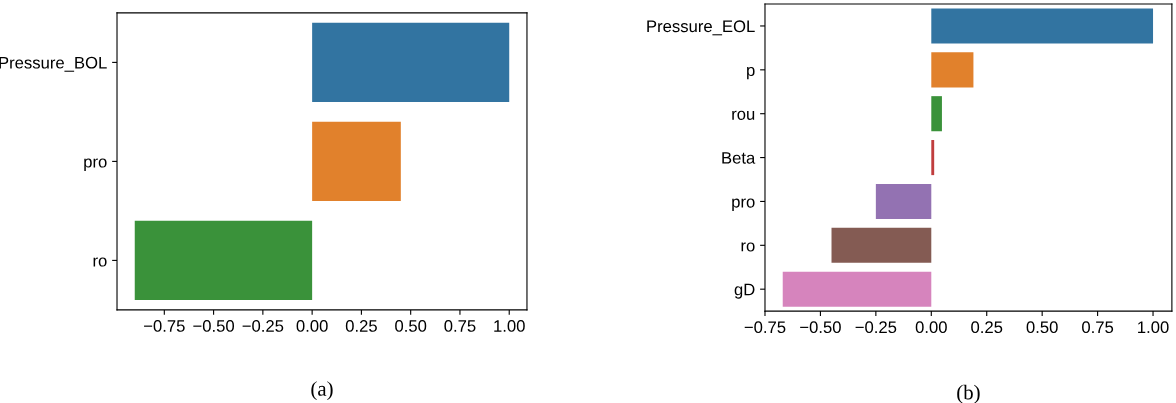 This screenshot has width=1176, height=403. What do you see at coordinates (322, 391) in the screenshot?
I see `text: (a)` at bounding box center [322, 391].